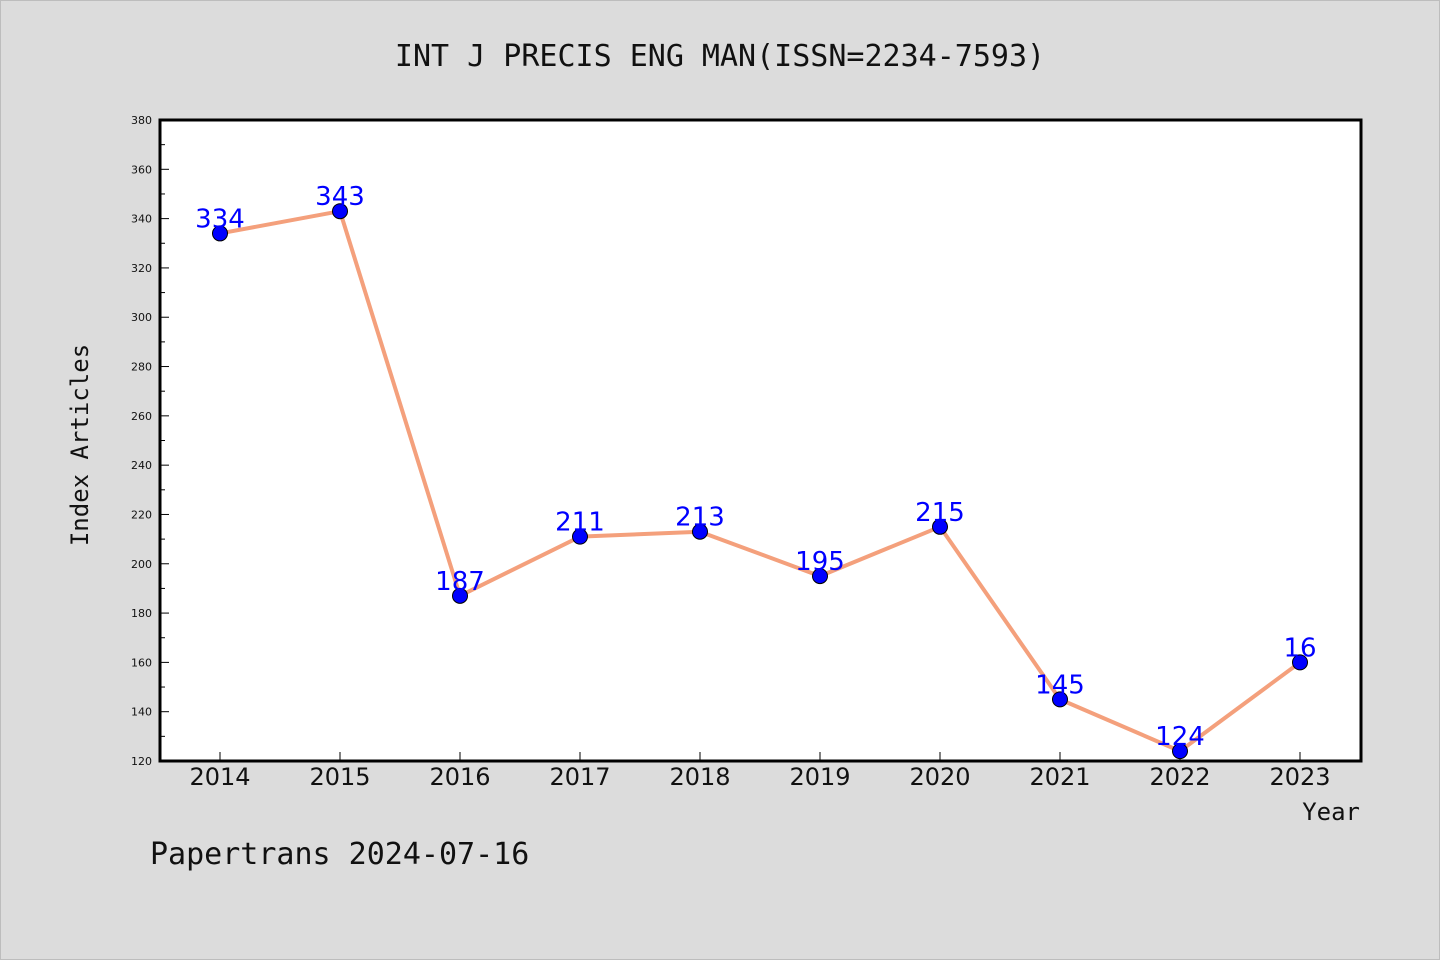  What do you see at coordinates (141, 514) in the screenshot?
I see `y-tick-label: 220` at bounding box center [141, 514].